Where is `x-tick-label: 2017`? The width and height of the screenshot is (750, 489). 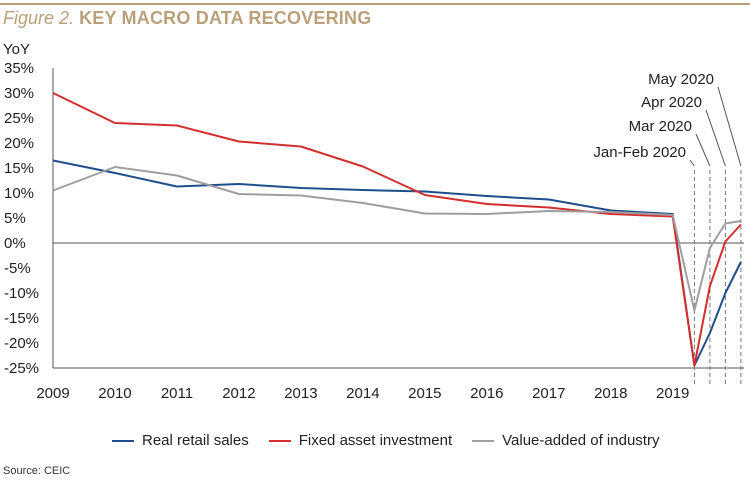 x-tick-label: 2017 is located at coordinates (548, 393).